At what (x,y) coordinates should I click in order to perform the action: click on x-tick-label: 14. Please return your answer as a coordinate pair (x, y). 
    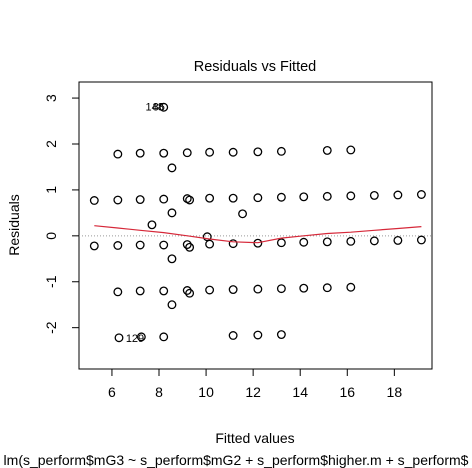
    Looking at the image, I should click on (300, 392).